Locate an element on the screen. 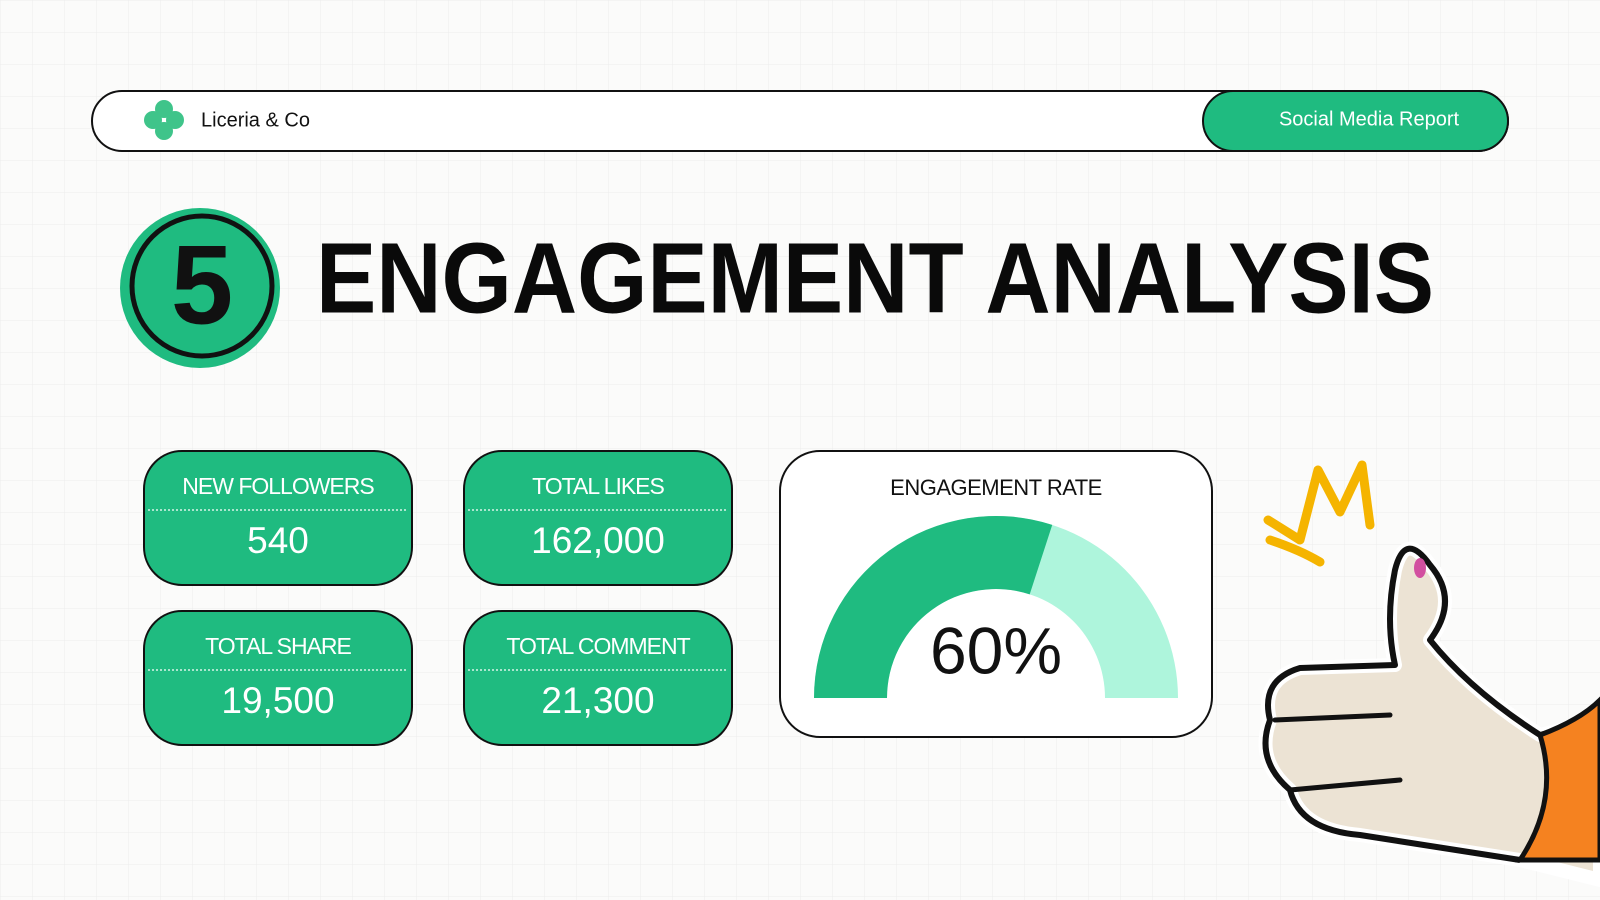  brand-name: Liceria & Co is located at coordinates (255, 120).